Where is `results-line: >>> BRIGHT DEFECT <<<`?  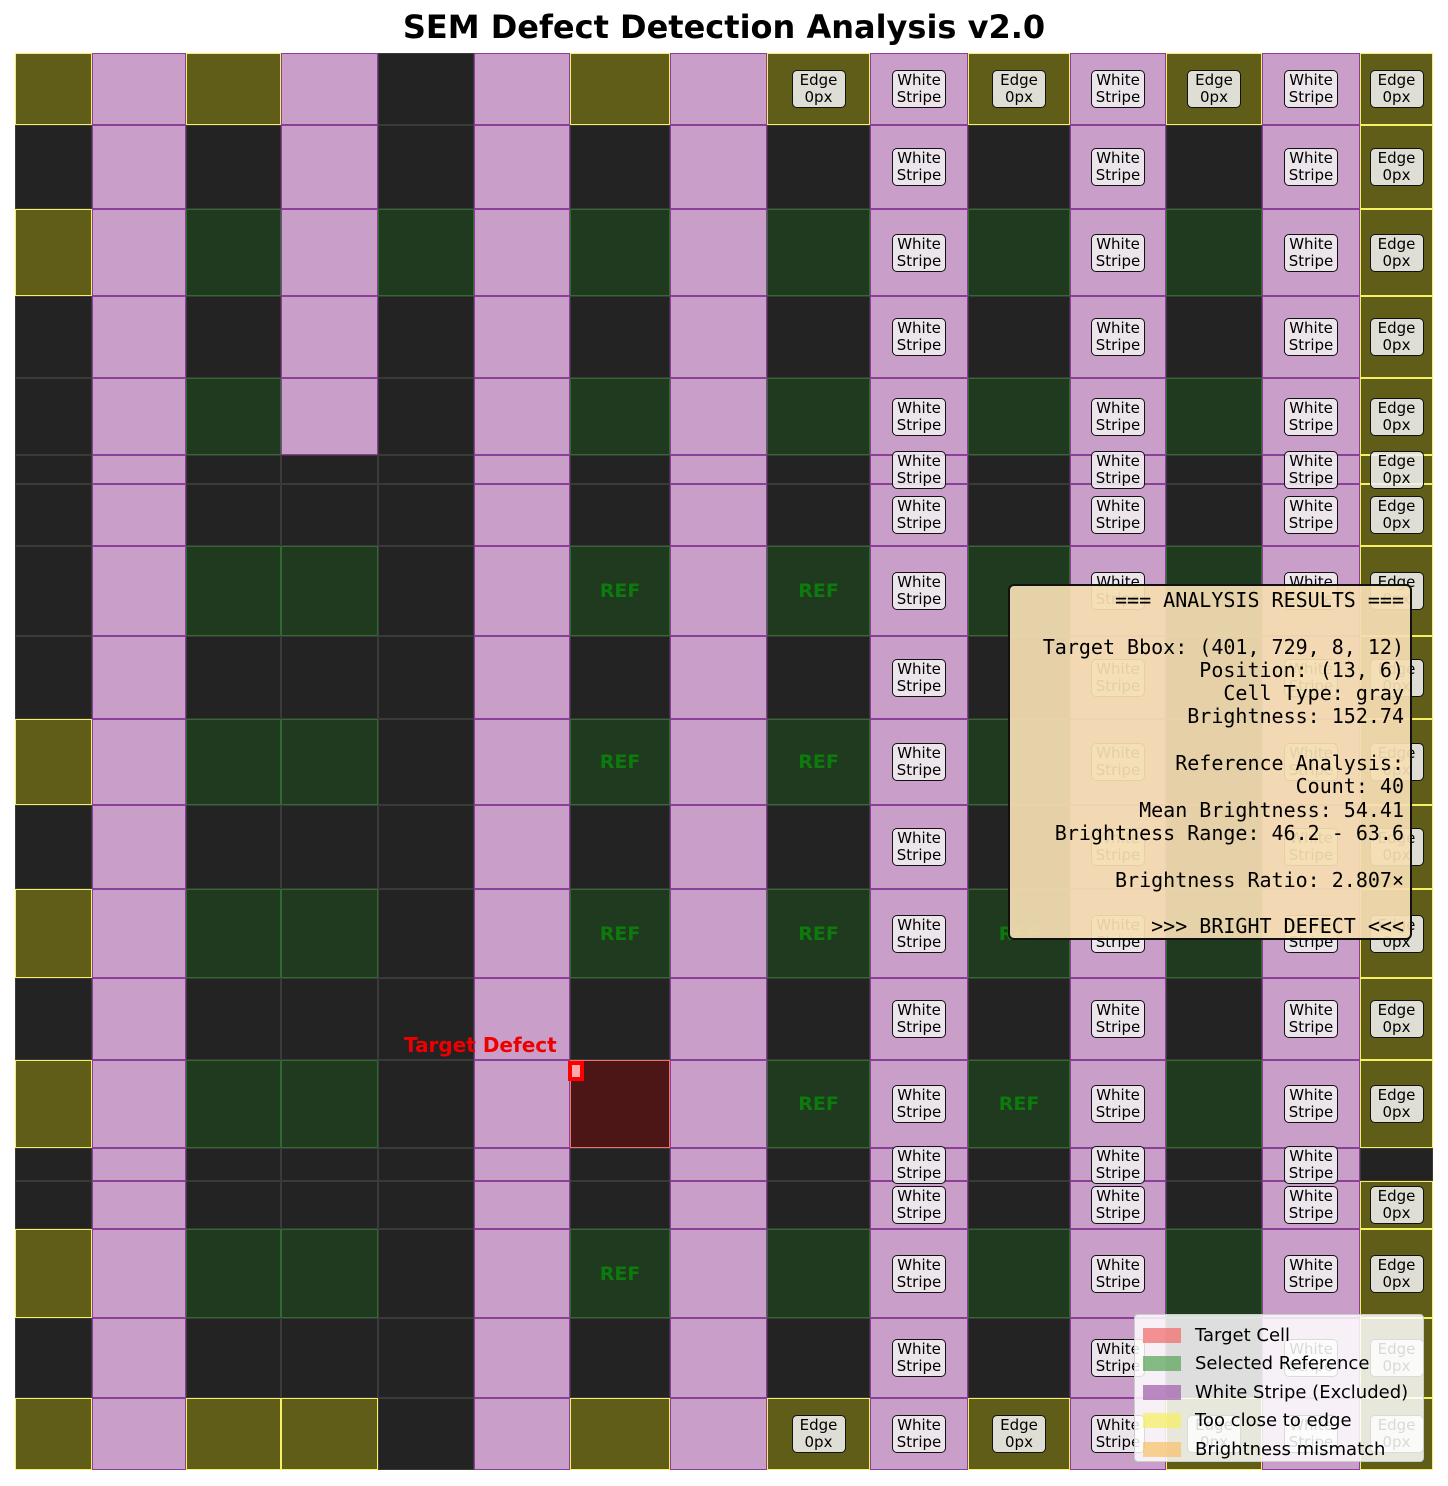
results-line: >>> BRIGHT DEFECT <<< is located at coordinates (1277, 926).